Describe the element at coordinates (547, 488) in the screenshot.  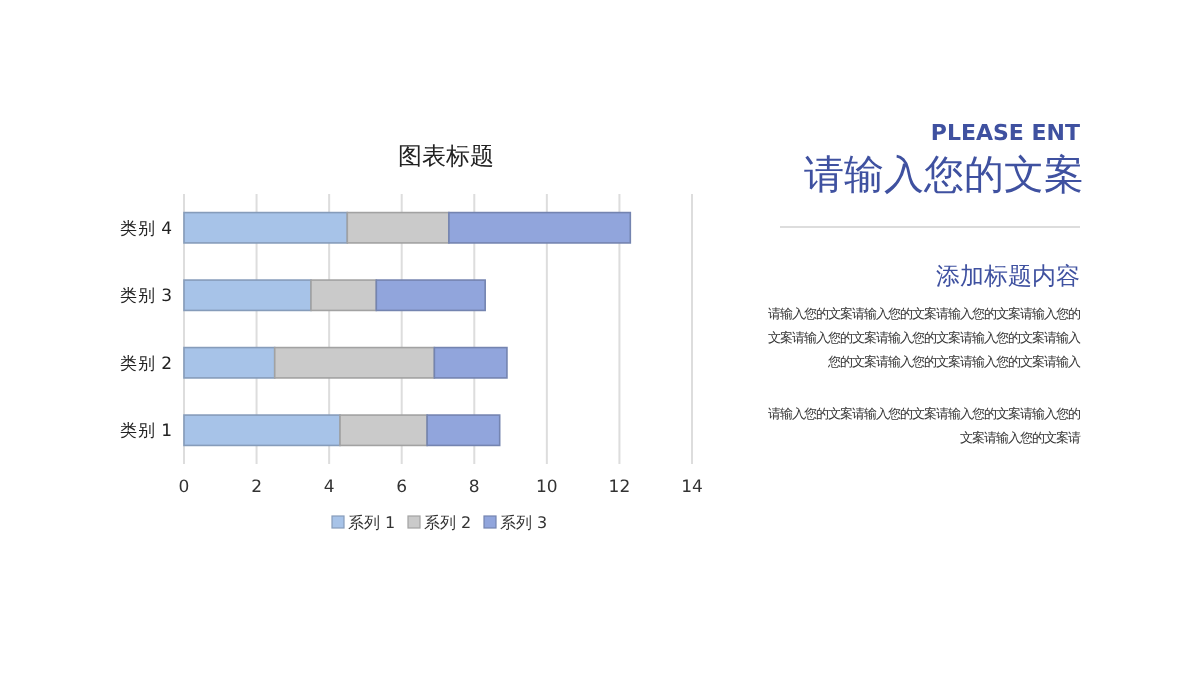
I see `x-tick-label: 10` at that location.